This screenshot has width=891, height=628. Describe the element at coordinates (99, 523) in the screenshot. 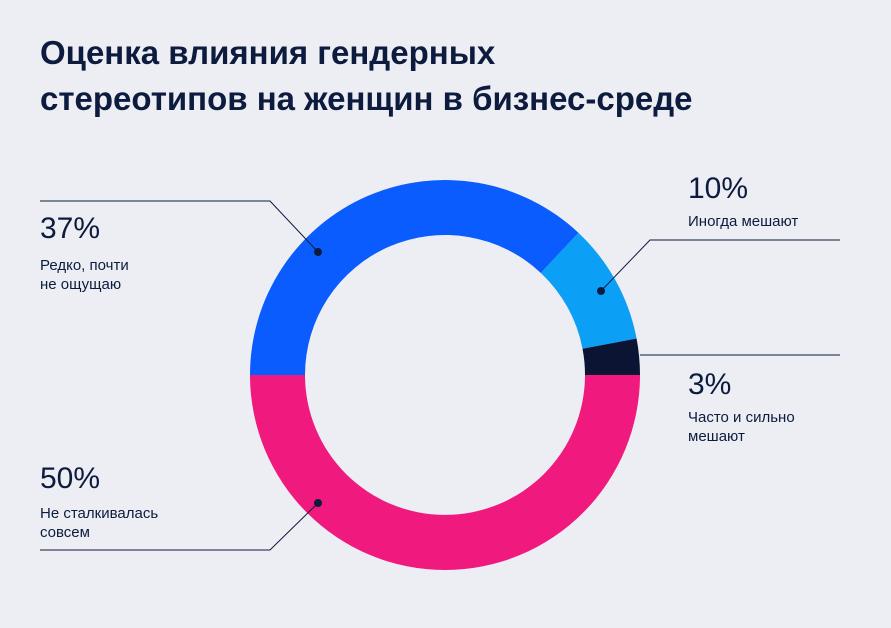

I see `category-label: Не сталкивалась совсем` at that location.